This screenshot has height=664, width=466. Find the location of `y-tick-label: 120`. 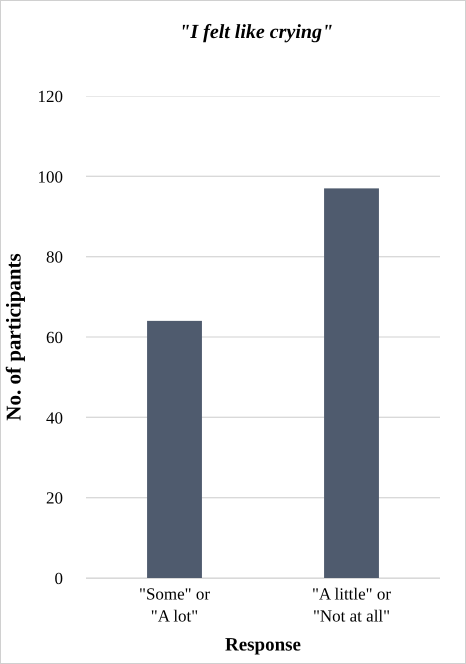

y-tick-label: 120 is located at coordinates (50, 96).